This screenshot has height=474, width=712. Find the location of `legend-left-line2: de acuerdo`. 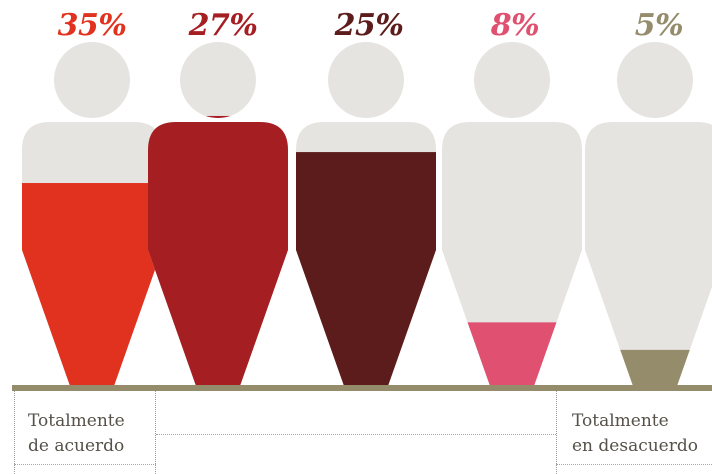

legend-left-line2: de acuerdo is located at coordinates (76, 446).